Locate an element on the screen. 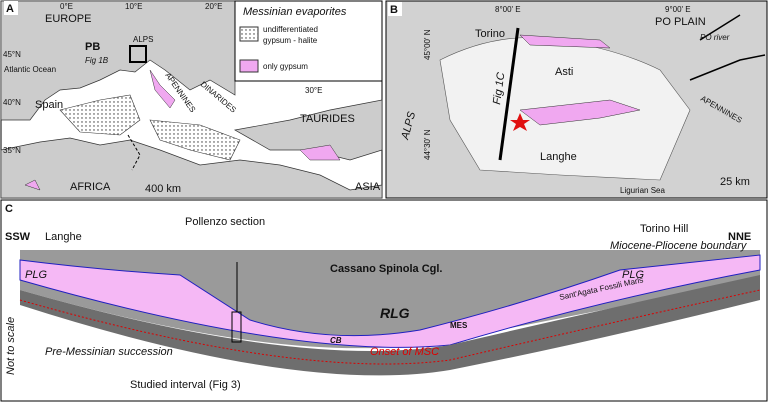  label: 8°00' E is located at coordinates (508, 9).